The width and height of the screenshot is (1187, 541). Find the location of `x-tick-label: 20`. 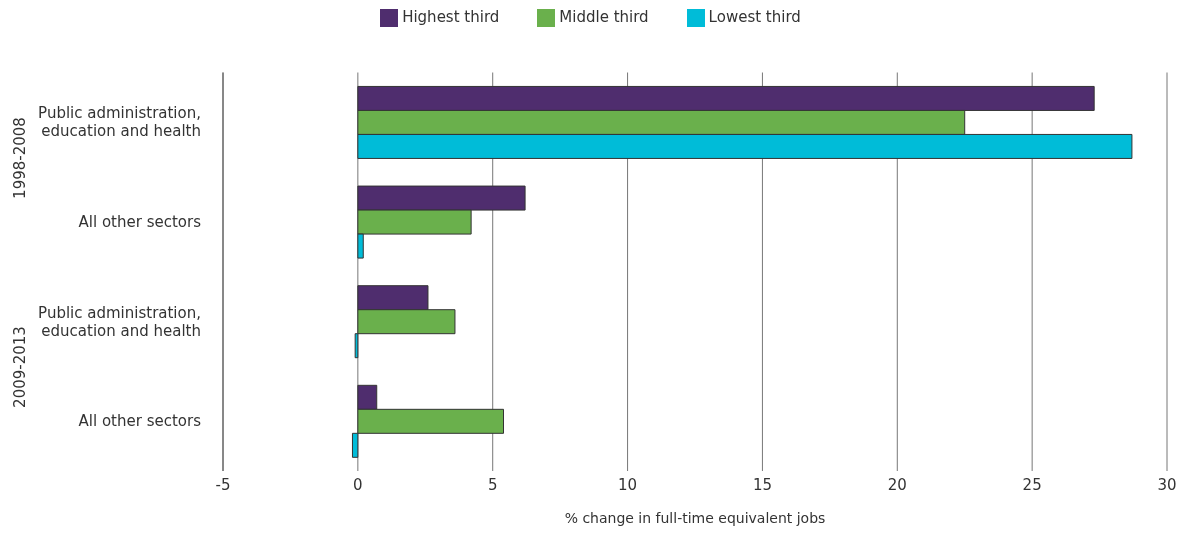

x-tick-label: 20 is located at coordinates (897, 484).